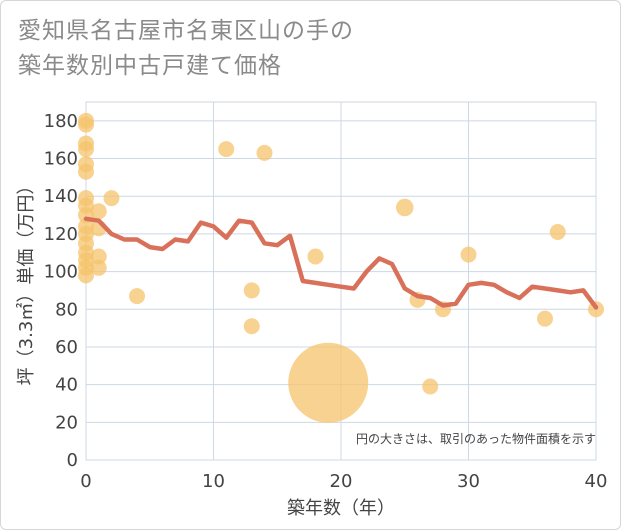 Image resolution: width=621 pixels, height=530 pixels. I want to click on x-axis-ticks: 0 10 20 30 40, so click(343, 481).